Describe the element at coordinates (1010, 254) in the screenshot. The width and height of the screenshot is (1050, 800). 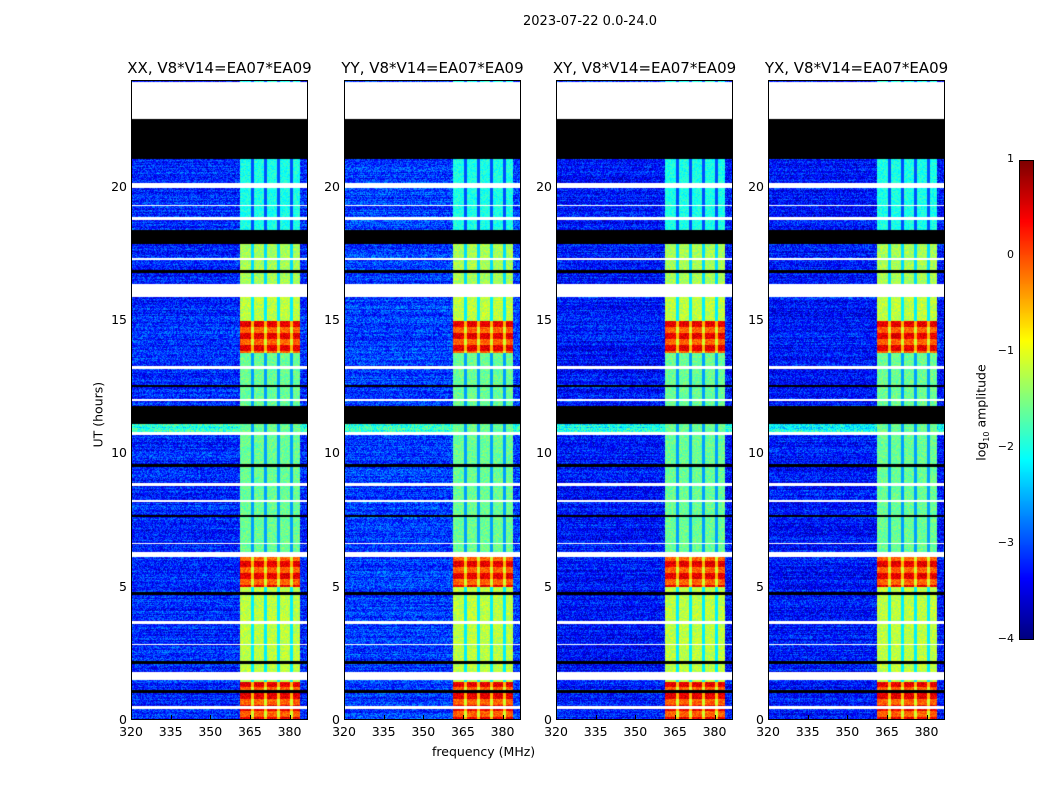
I see `colorbar-tick-label: 0` at that location.